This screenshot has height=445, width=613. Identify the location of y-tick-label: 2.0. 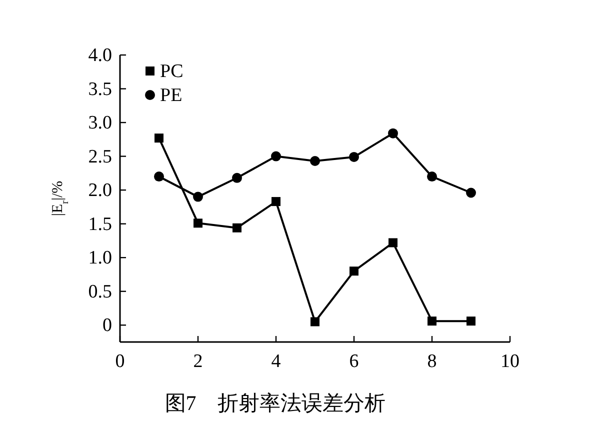
(100, 191).